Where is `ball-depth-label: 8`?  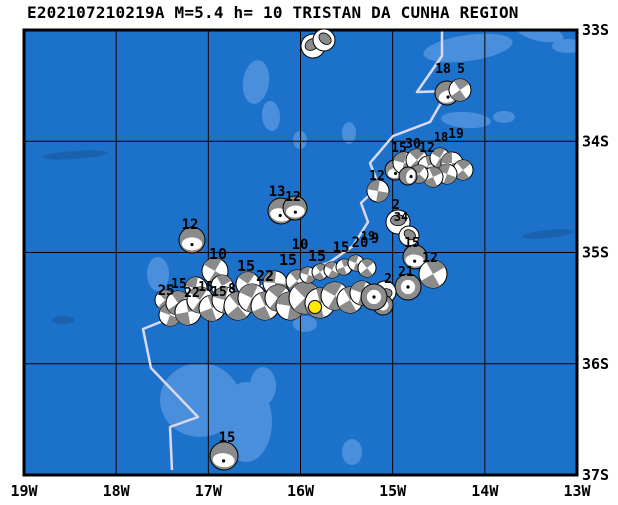 ball-depth-label: 8 is located at coordinates (232, 289).